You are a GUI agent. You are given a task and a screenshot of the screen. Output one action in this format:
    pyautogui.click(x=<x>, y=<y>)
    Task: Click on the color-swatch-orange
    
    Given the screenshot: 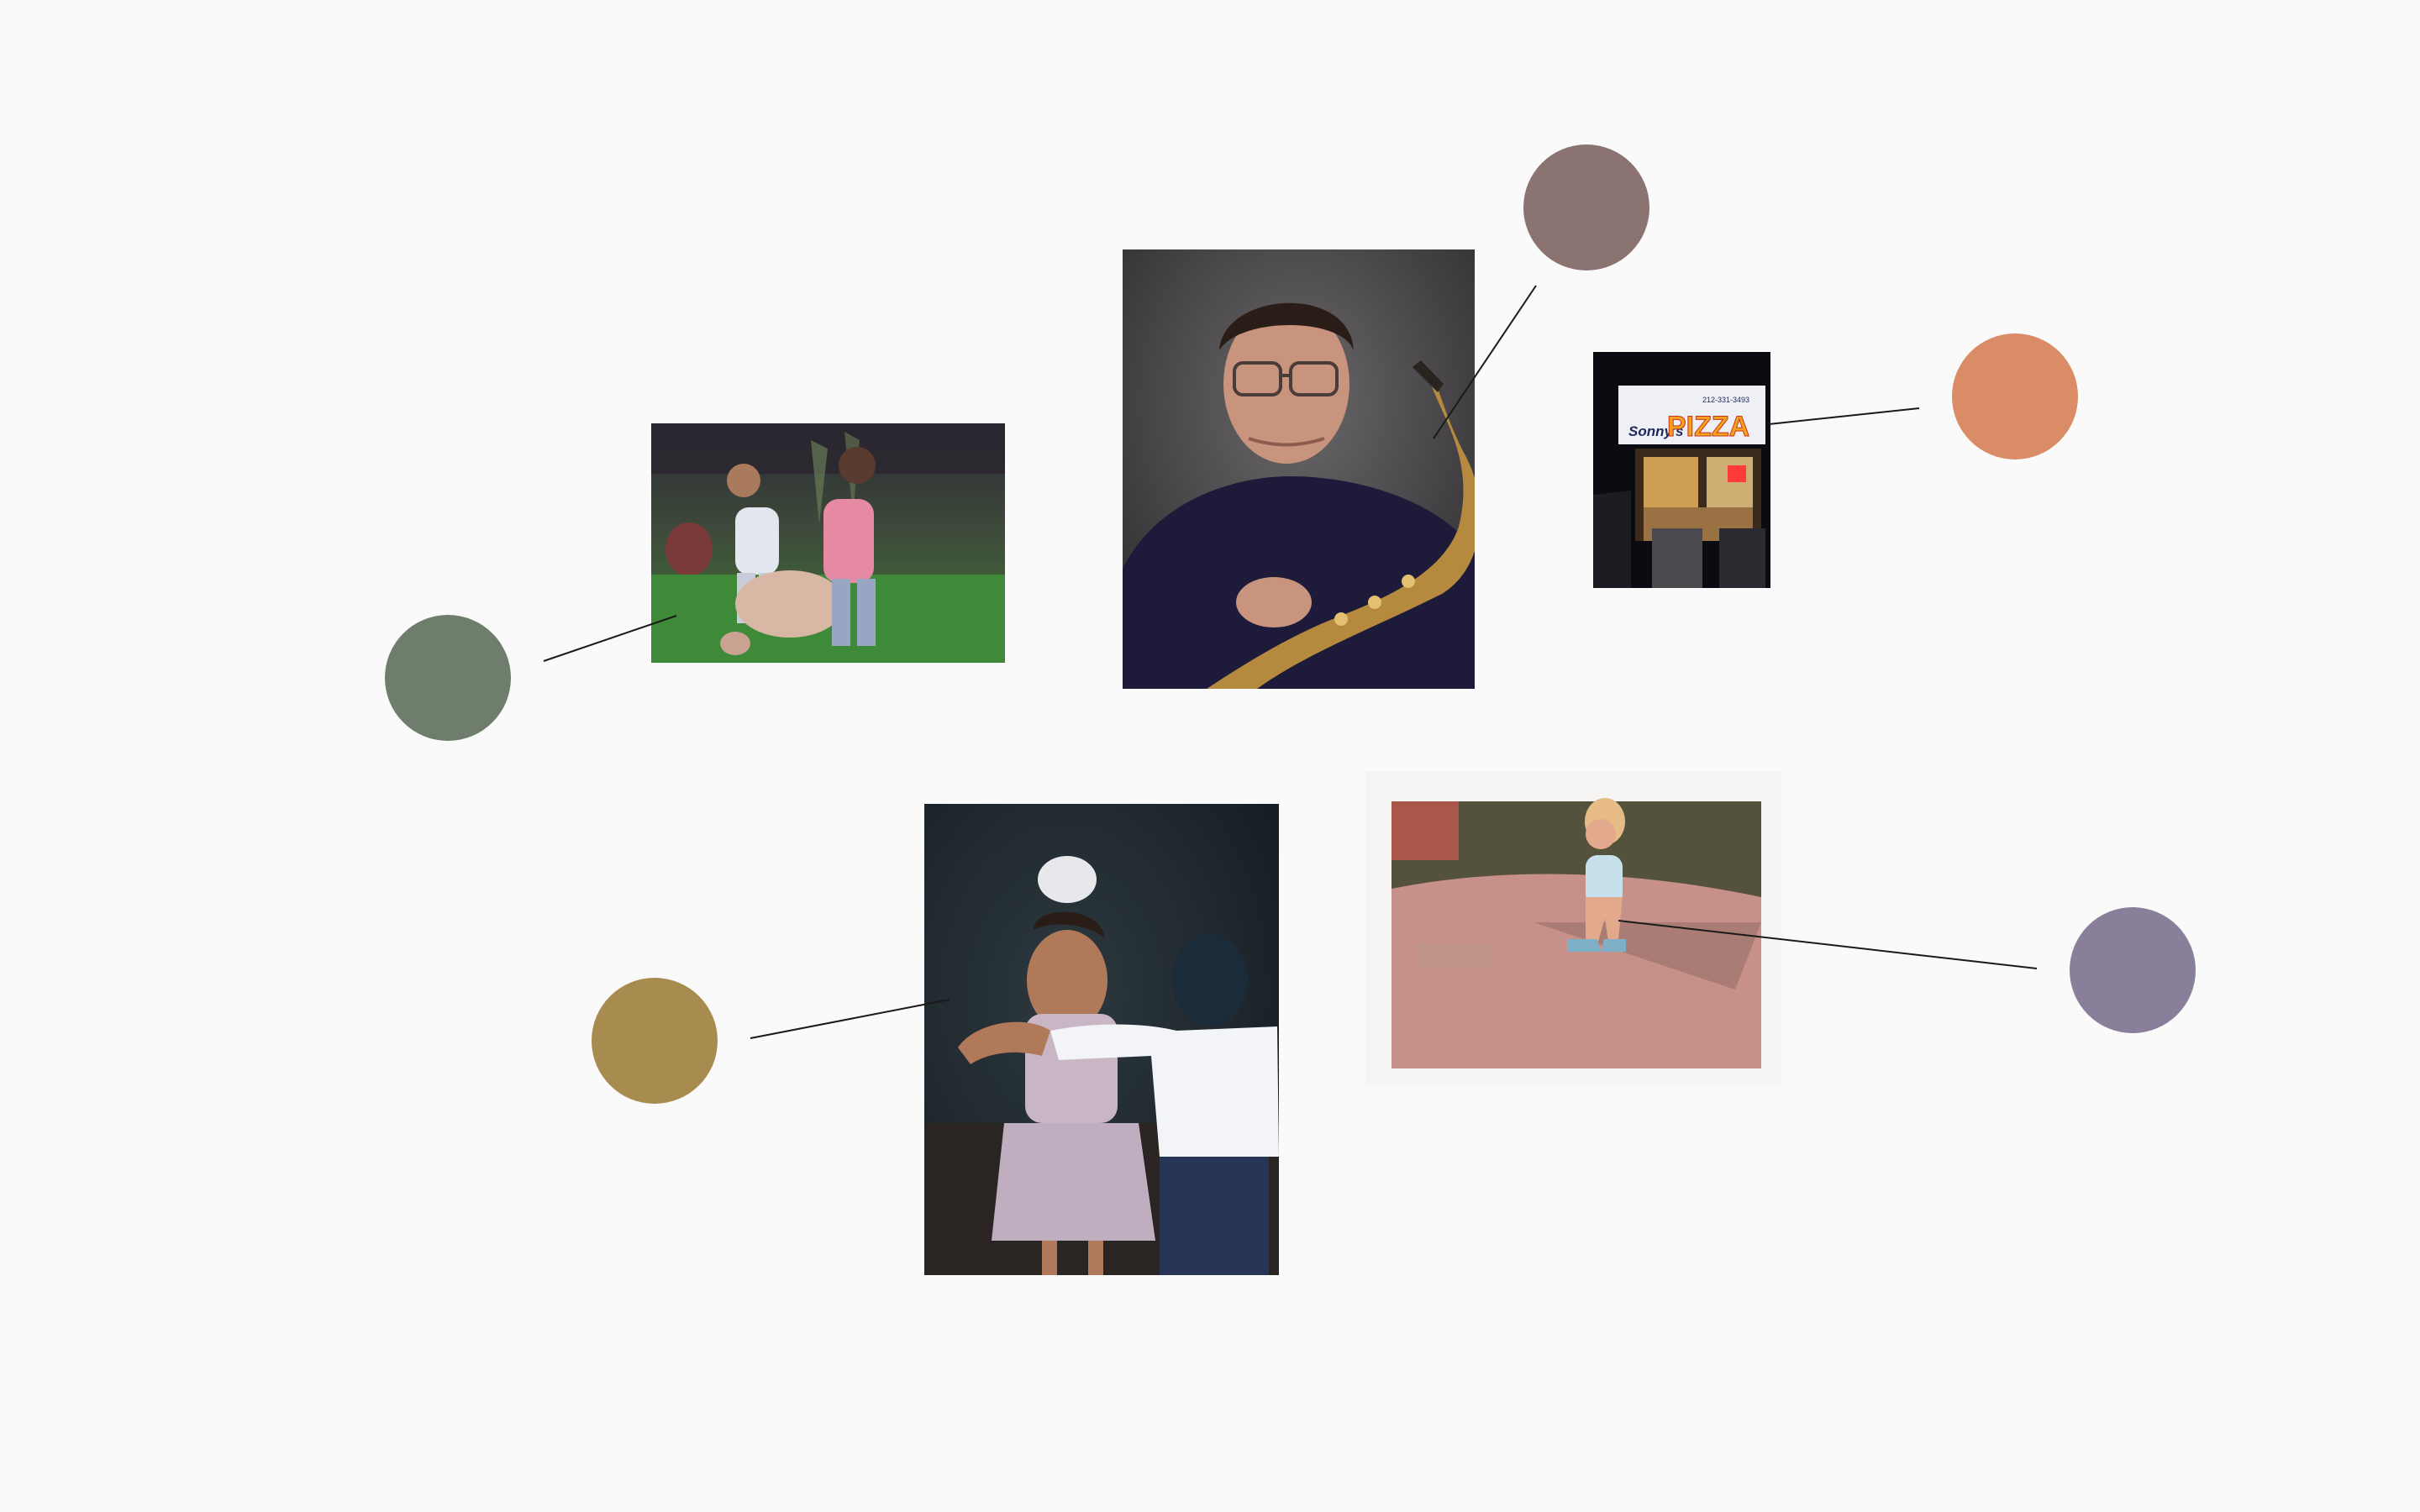 What is the action you would take?
    pyautogui.click(x=2015, y=396)
    